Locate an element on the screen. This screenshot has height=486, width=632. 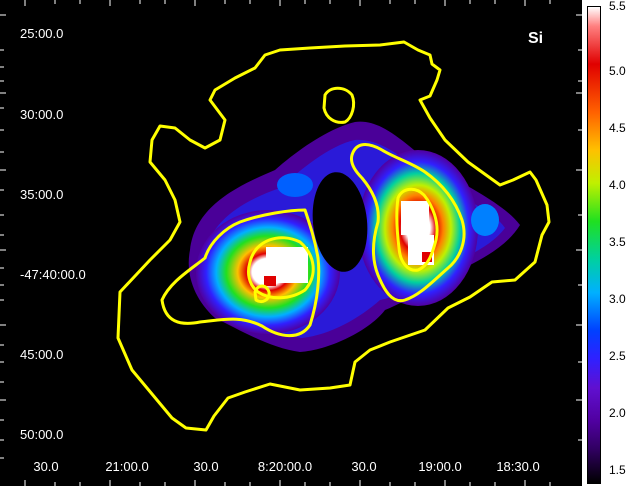
right-core-upper is located at coordinates (415, 218).